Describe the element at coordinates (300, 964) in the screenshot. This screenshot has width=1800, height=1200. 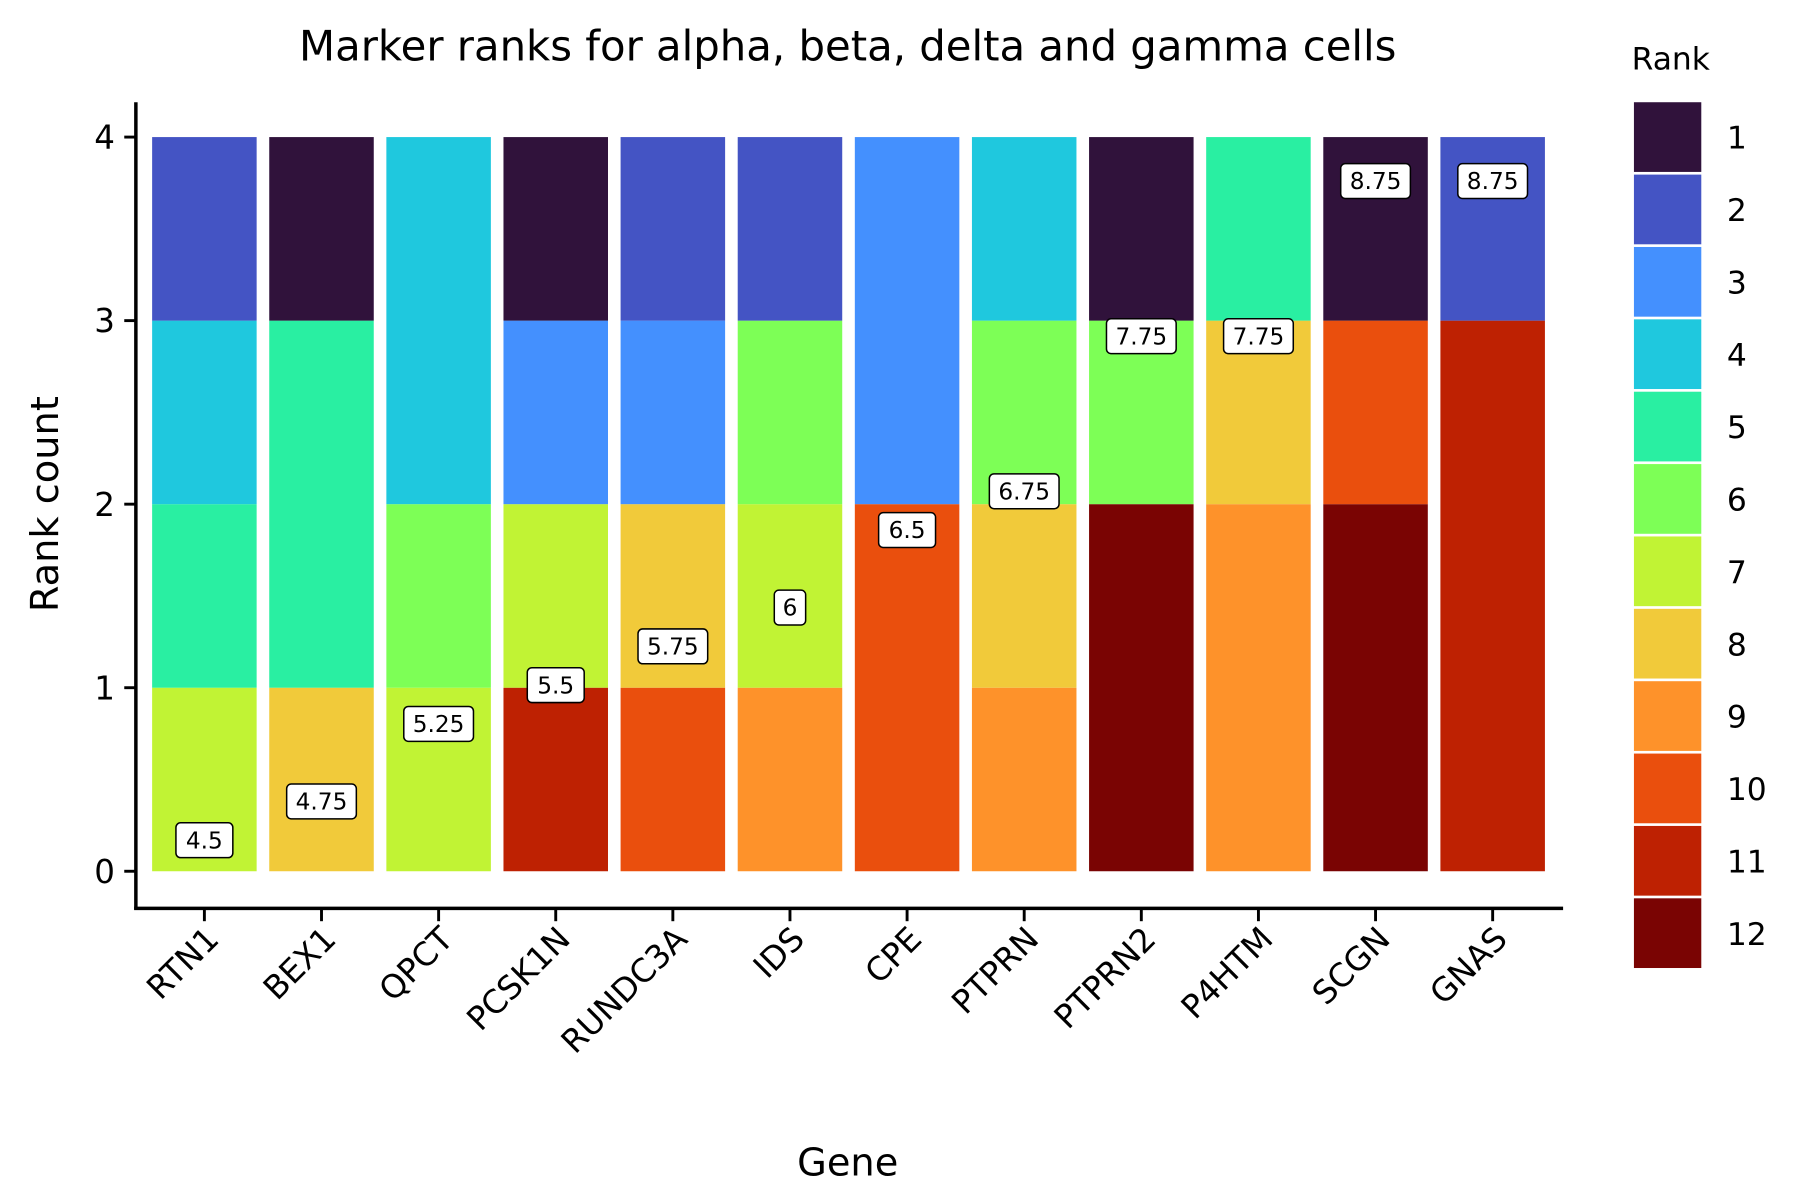
I see `x-tick-label-BEX1: BEX1` at that location.